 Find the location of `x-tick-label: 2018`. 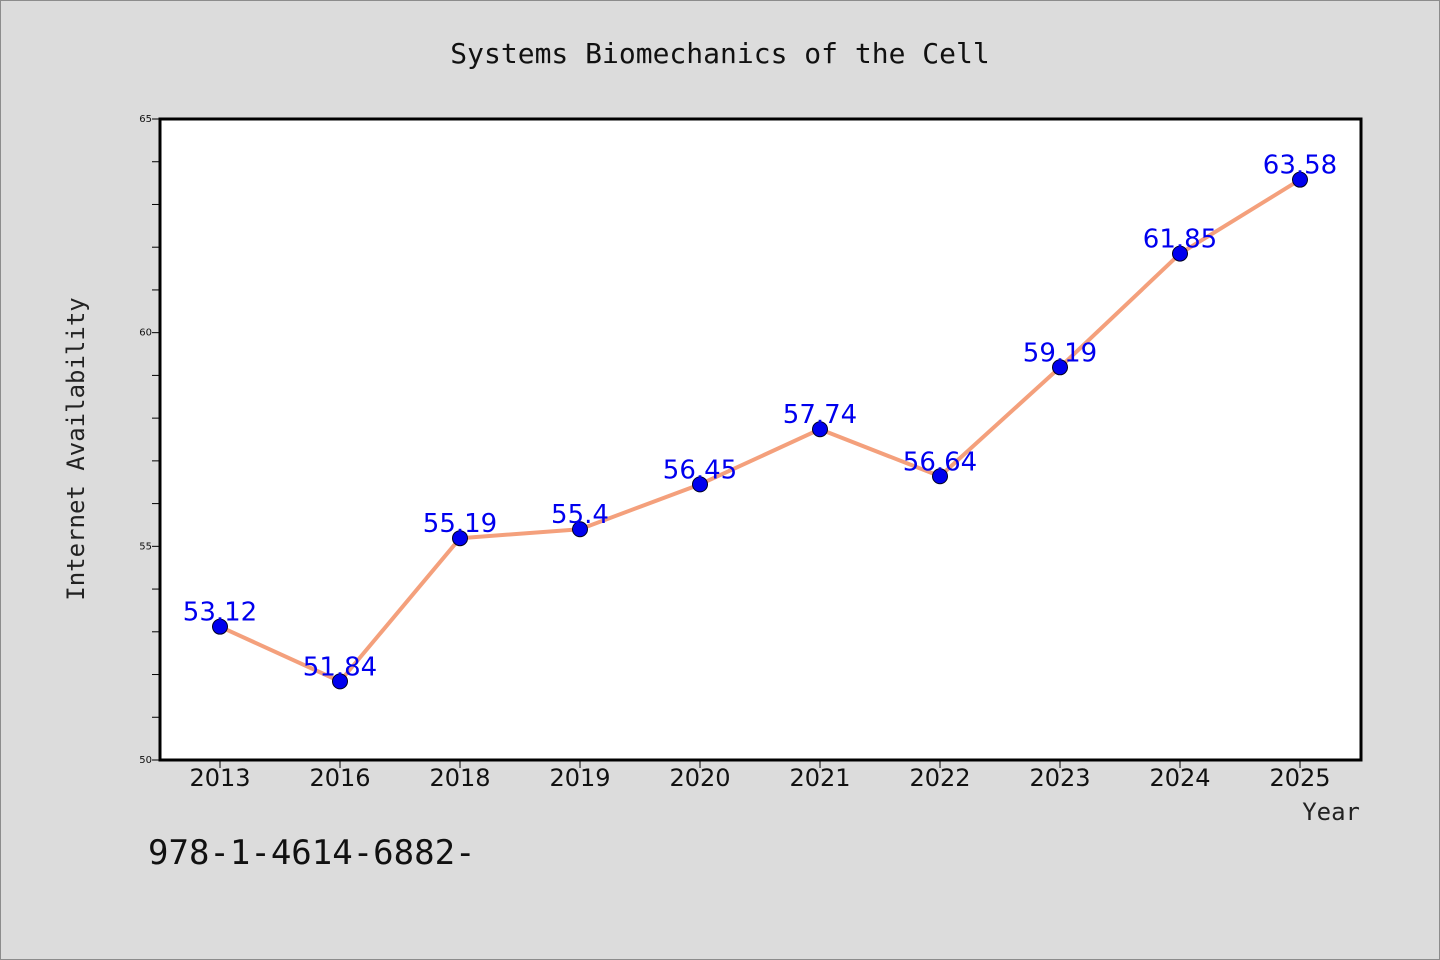

x-tick-label: 2018 is located at coordinates (459, 778).